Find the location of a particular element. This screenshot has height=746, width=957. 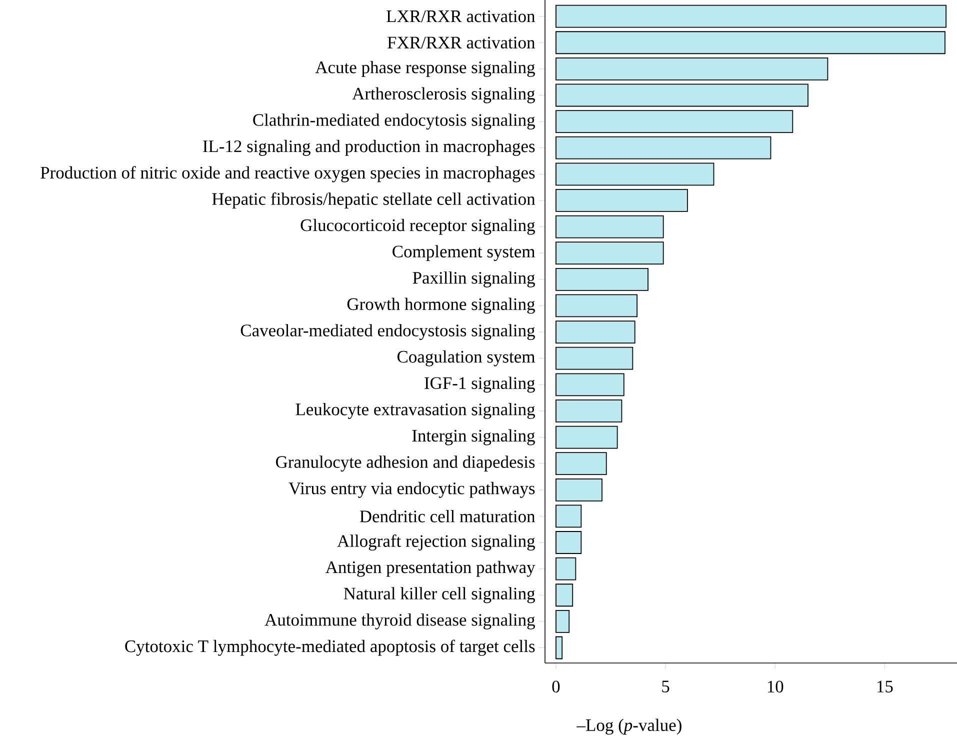

x-tick-label: 5 is located at coordinates (666, 686).